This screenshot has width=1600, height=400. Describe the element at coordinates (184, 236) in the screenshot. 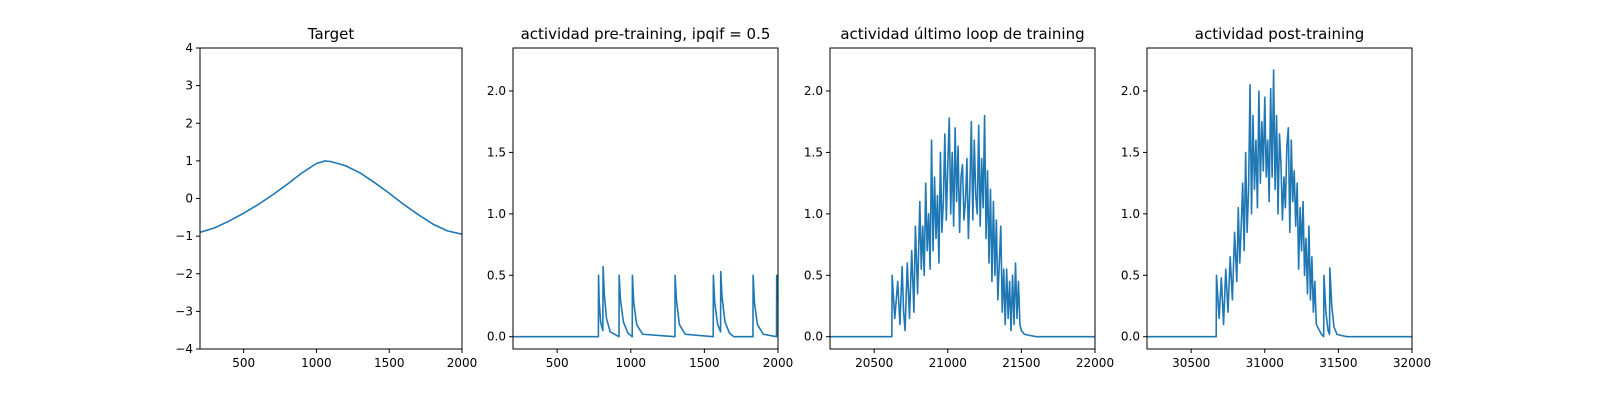

I see `y-tick-label: −1` at that location.